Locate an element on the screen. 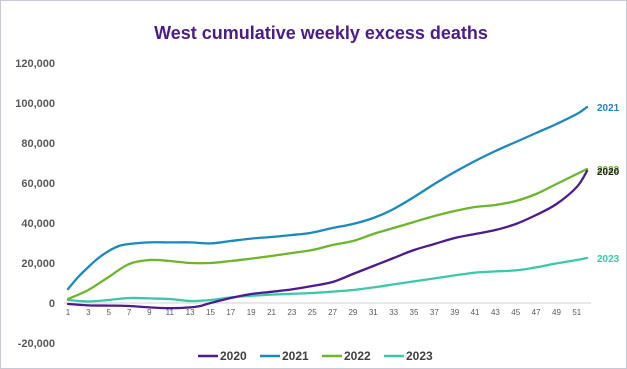 The width and height of the screenshot is (627, 369). legend-item-2022: 2022 is located at coordinates (346, 356).